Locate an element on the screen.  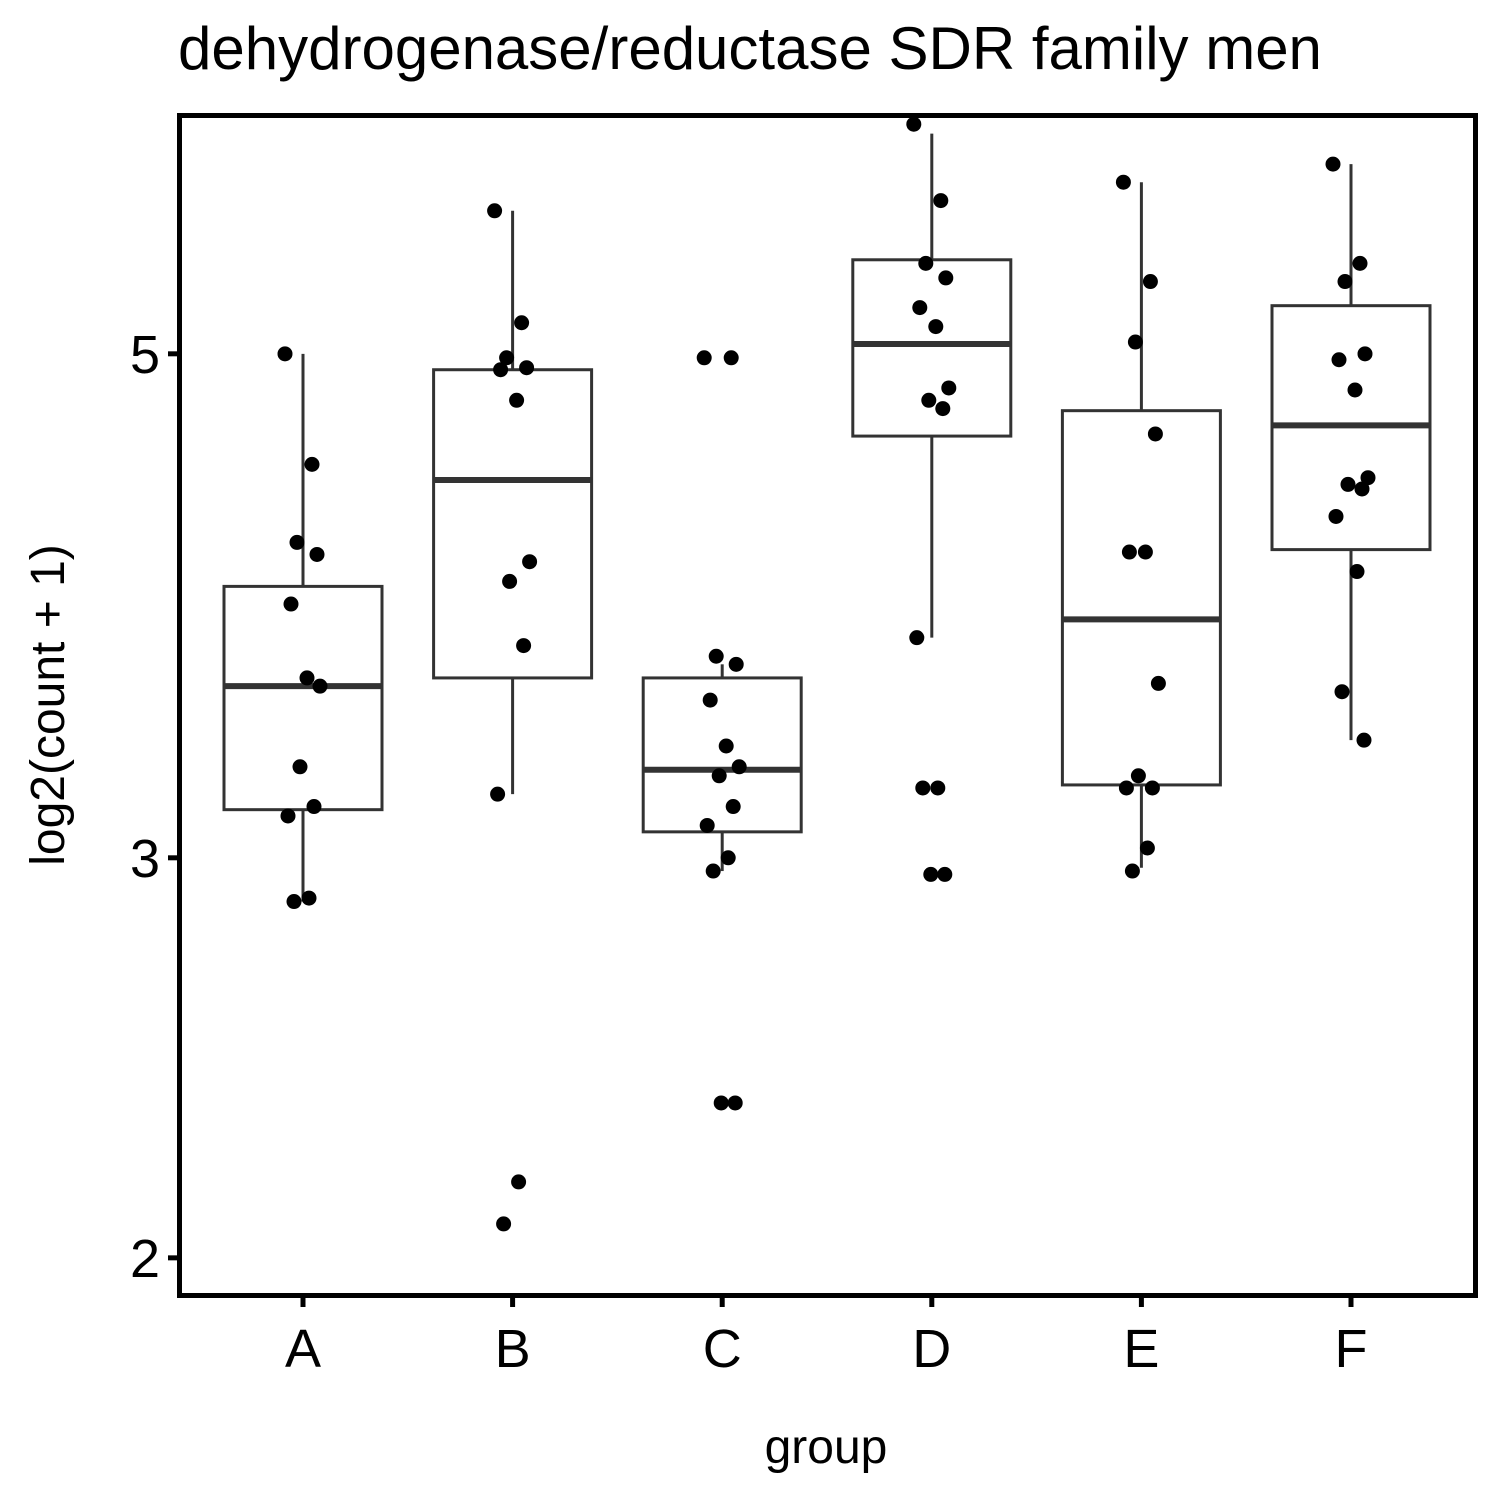
points-B is located at coordinates (512, 717).